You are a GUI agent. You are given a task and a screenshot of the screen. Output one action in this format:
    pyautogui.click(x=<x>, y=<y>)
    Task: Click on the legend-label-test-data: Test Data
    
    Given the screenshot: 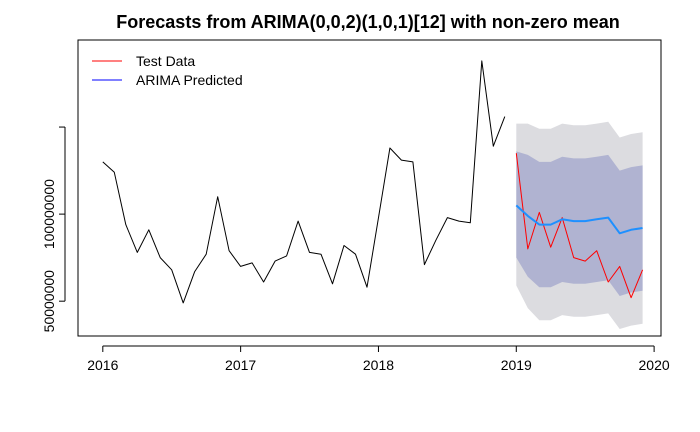 What is the action you would take?
    pyautogui.click(x=165, y=61)
    